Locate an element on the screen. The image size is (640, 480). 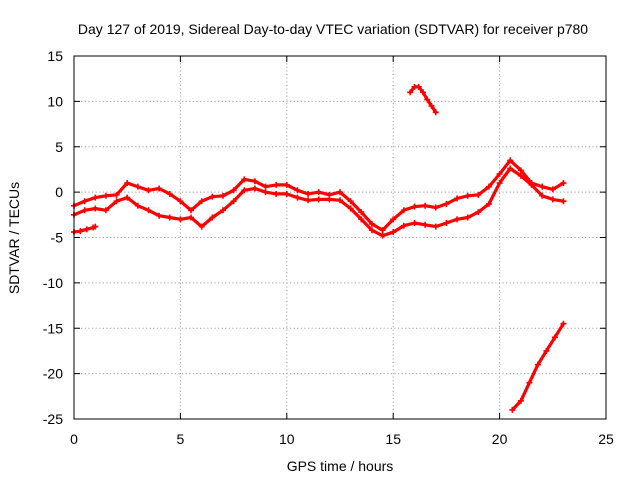
x-tick-label: 10 is located at coordinates (287, 439).